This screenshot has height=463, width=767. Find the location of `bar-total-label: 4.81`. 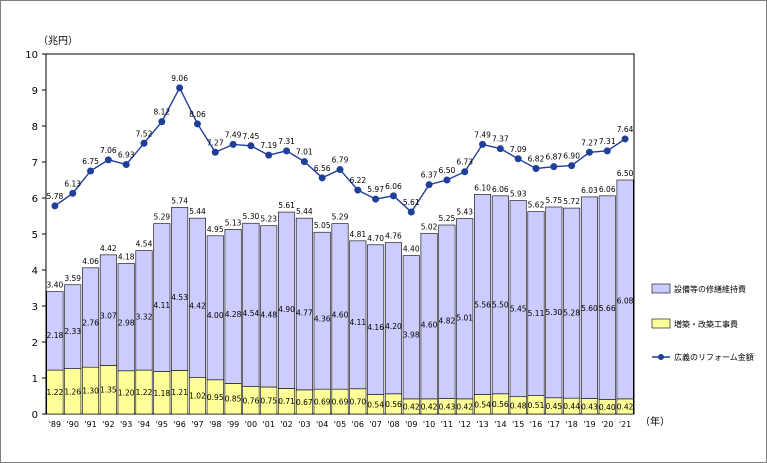

bar-total-label: 4.81 is located at coordinates (357, 234).